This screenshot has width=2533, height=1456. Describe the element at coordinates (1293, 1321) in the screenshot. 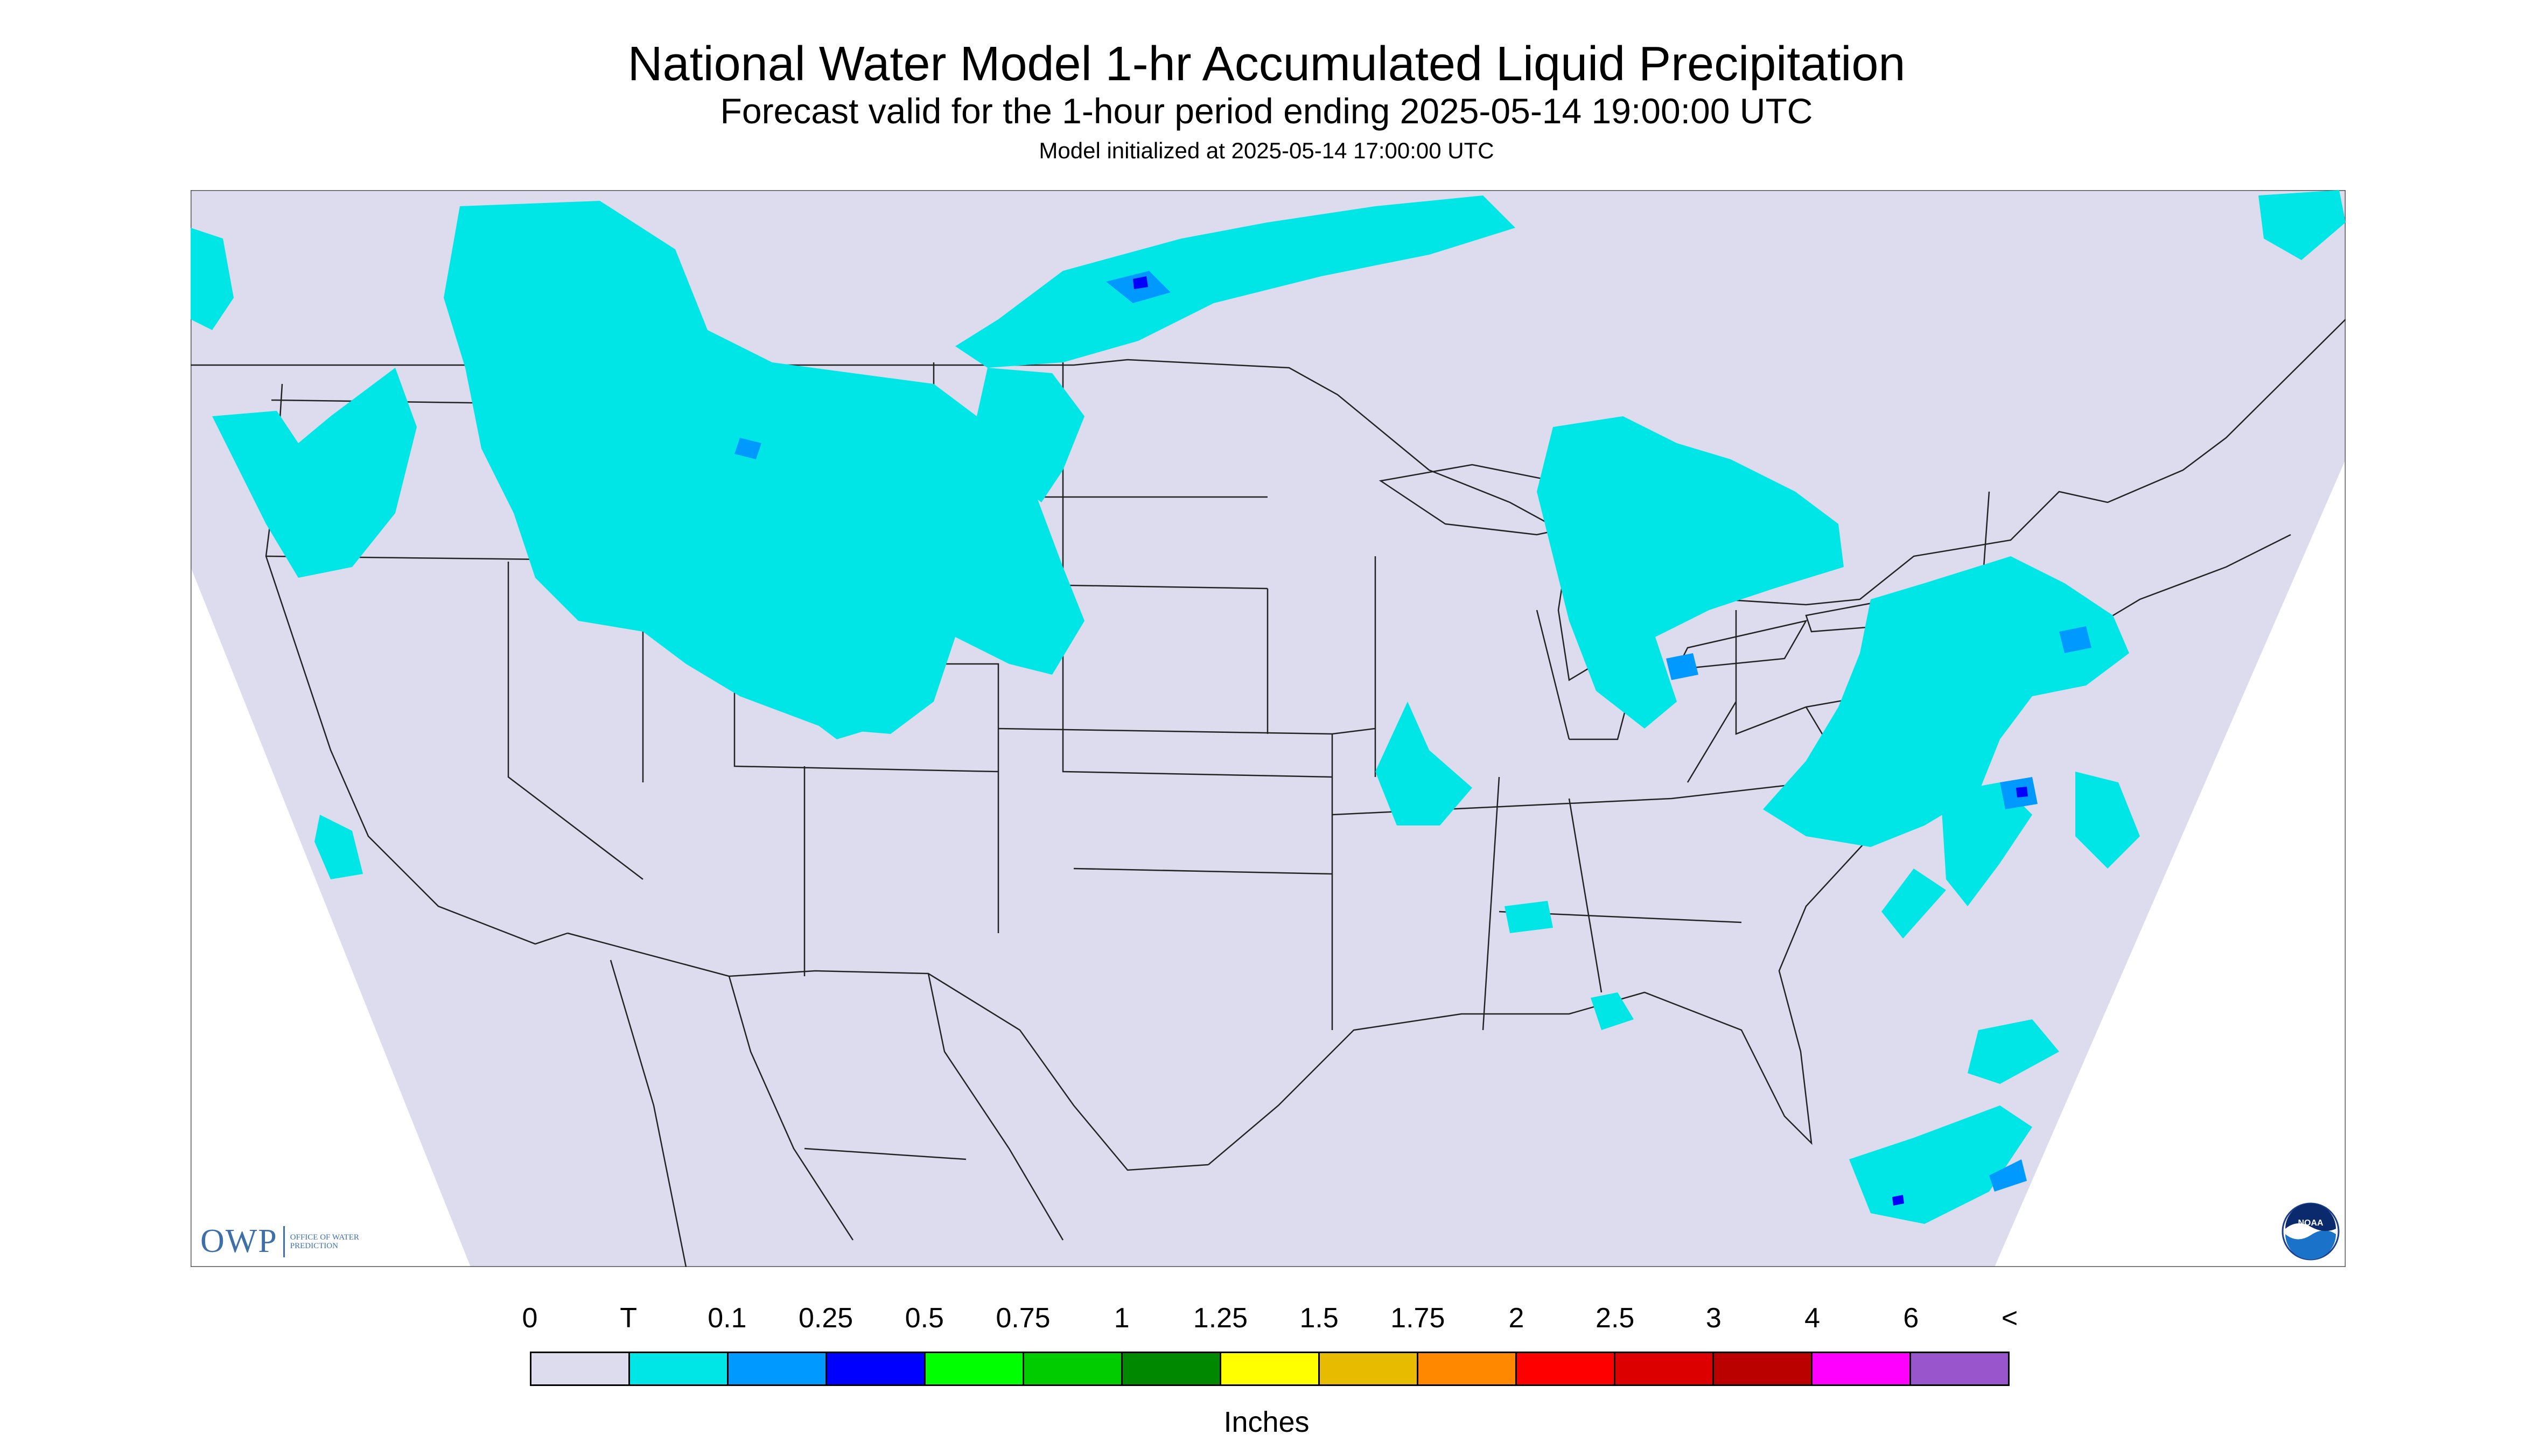

I see `colorbar-tick-labels: 0 T 0.1 0.25 0.5 0.75 1 1.25 1.5 1.75 2 2.5 3 4 6 <` at that location.